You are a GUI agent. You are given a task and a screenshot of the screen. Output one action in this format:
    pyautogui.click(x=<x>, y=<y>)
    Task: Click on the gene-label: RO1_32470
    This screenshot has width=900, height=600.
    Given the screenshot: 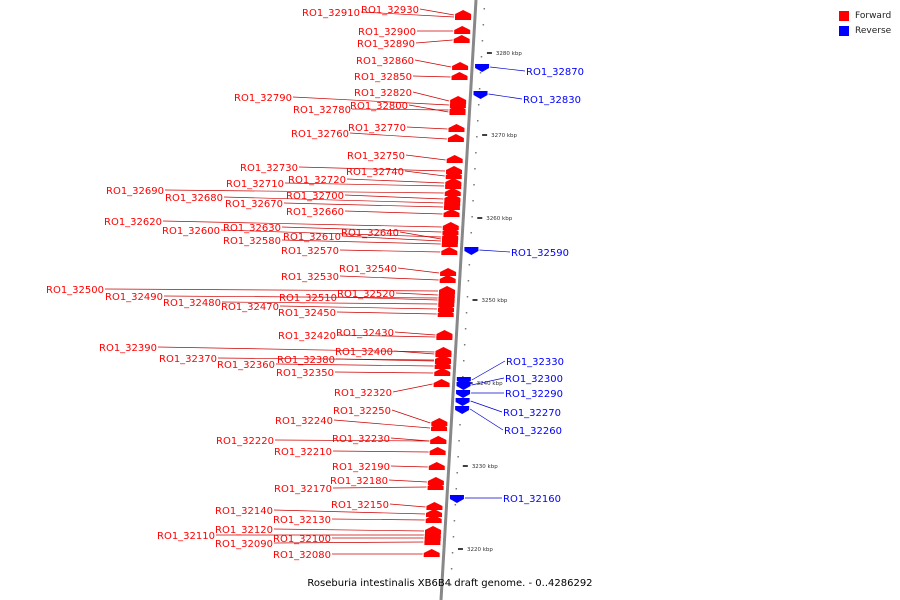 What is the action you would take?
    pyautogui.click(x=250, y=307)
    